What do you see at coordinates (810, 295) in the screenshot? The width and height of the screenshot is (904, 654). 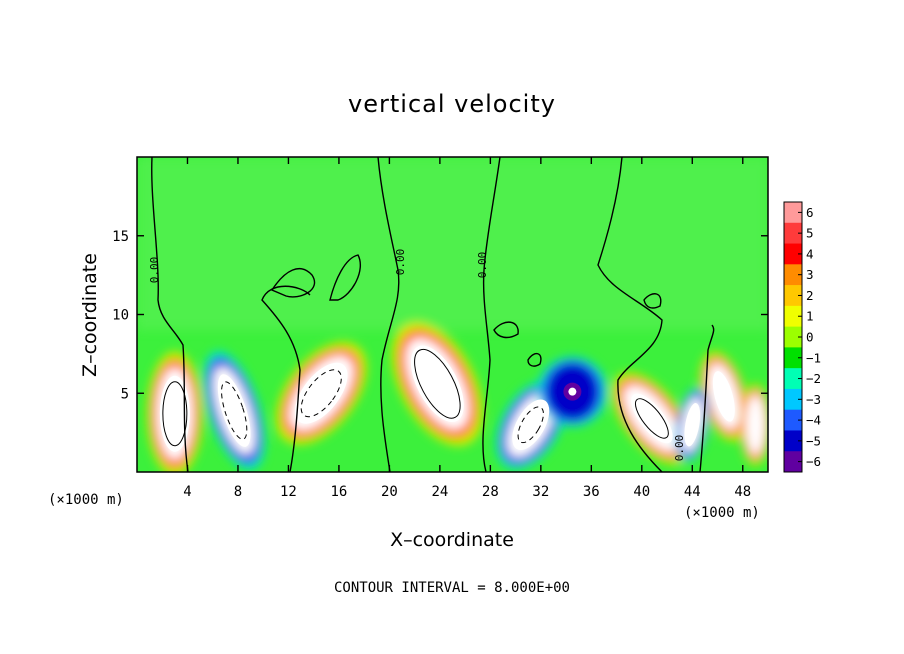 I see `colorbar-label: 2` at bounding box center [810, 295].